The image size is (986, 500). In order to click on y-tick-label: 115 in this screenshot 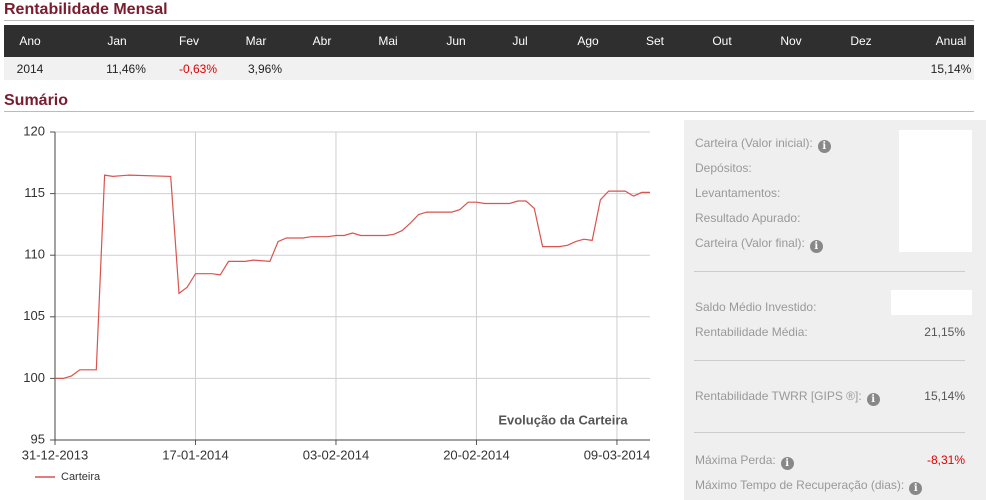, I will do `click(34, 192)`.